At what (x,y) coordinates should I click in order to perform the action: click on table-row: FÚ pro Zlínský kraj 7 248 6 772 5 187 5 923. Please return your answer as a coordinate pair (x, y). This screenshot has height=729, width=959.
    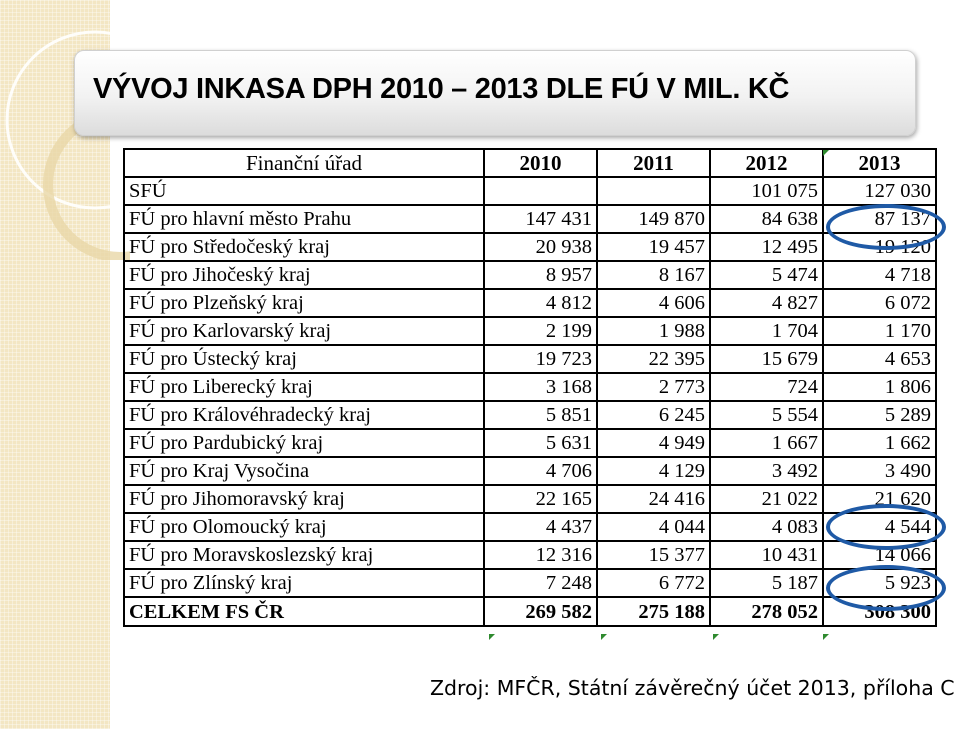
    Looking at the image, I should click on (530, 583).